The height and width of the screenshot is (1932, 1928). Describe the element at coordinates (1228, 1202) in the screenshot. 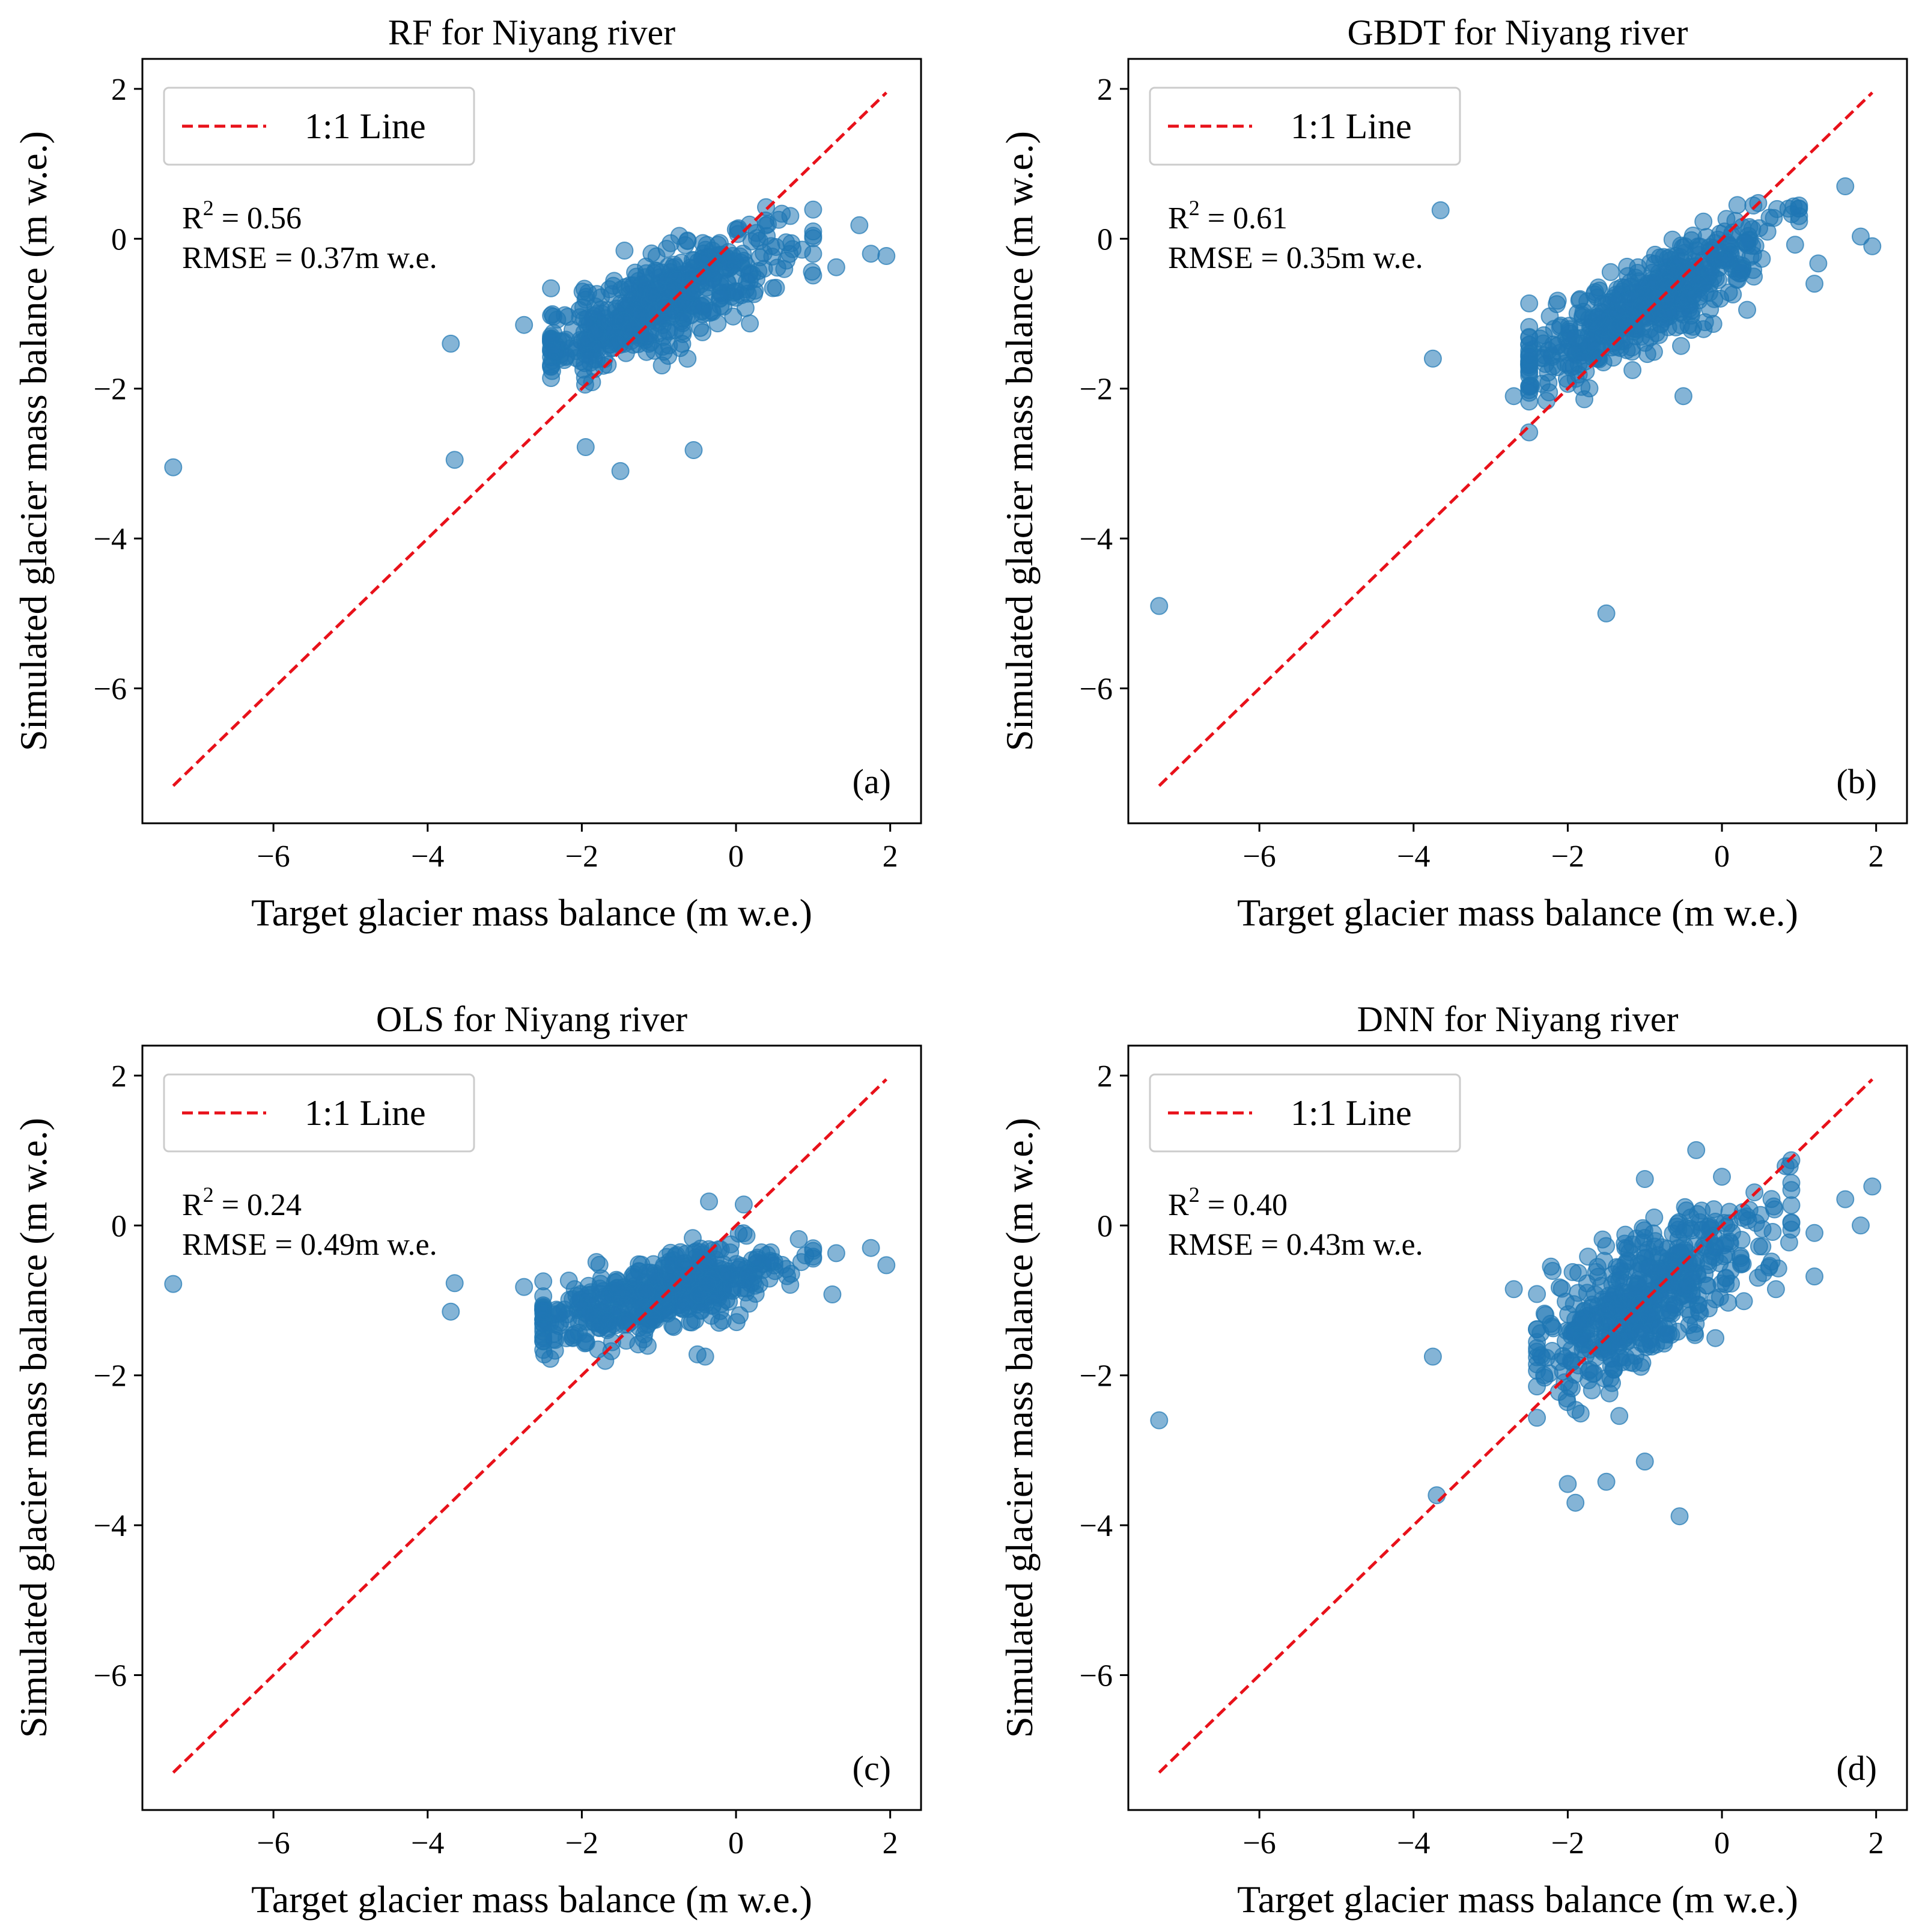

I see `r-squared-text: R2 = 0.40` at that location.